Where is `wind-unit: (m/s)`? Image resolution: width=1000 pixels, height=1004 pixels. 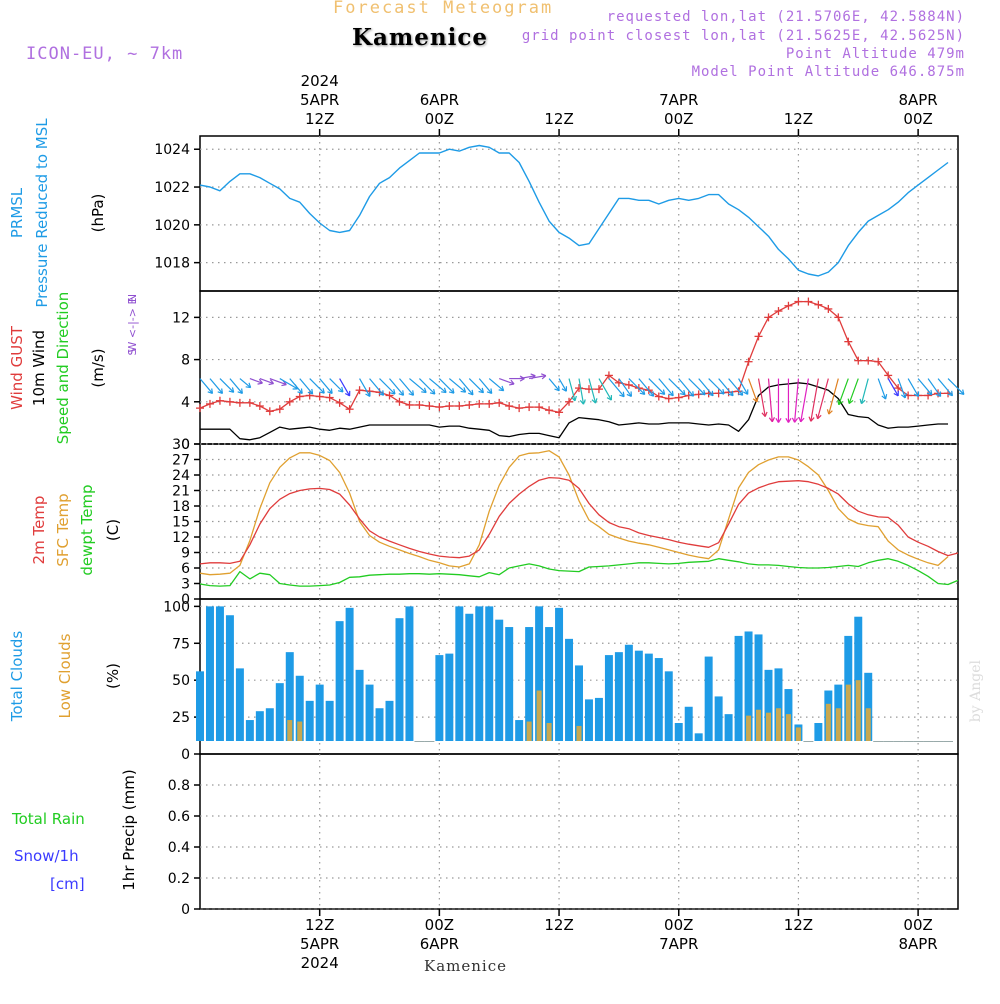 wind-unit: (m/s) is located at coordinates (98, 367).